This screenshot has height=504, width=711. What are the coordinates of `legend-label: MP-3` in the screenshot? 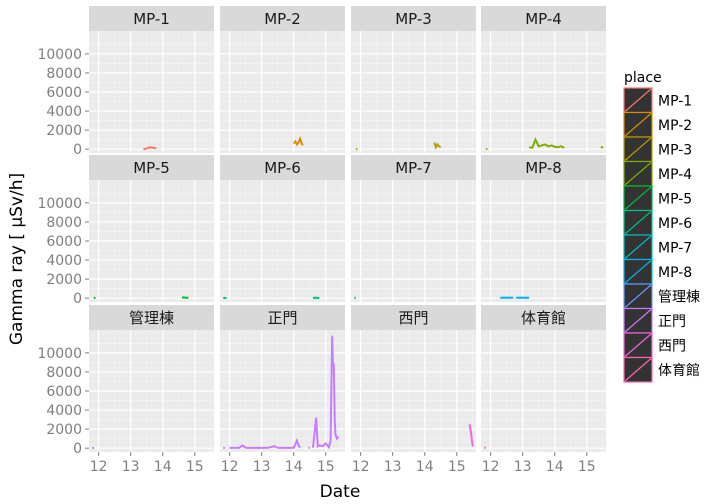 It's located at (675, 150).